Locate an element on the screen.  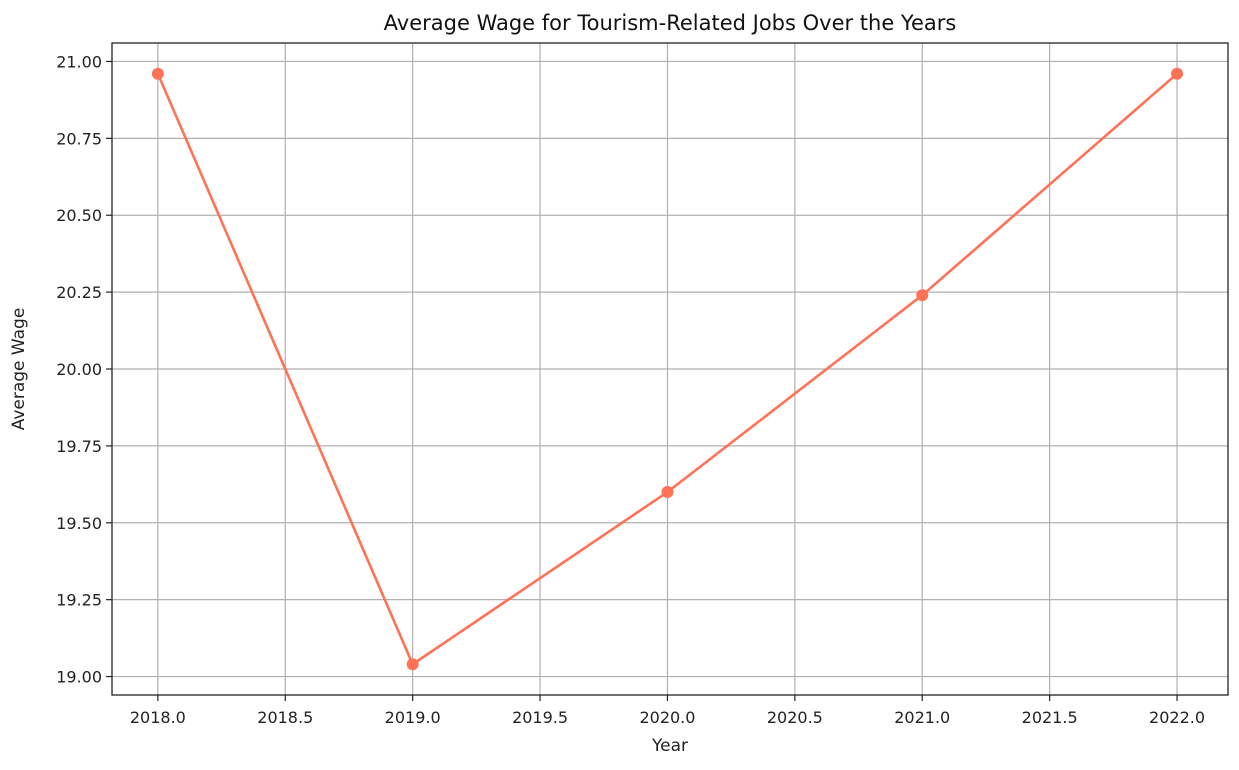
y-tick-label: 19.75 is located at coordinates (79, 446).